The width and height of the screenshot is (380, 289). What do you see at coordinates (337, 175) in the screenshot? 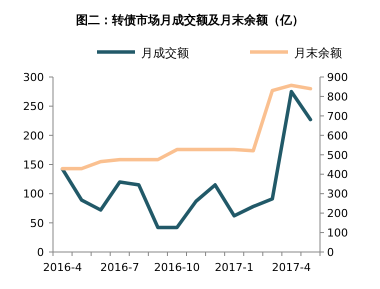
I see `y2-tick-label: 400` at bounding box center [337, 175].